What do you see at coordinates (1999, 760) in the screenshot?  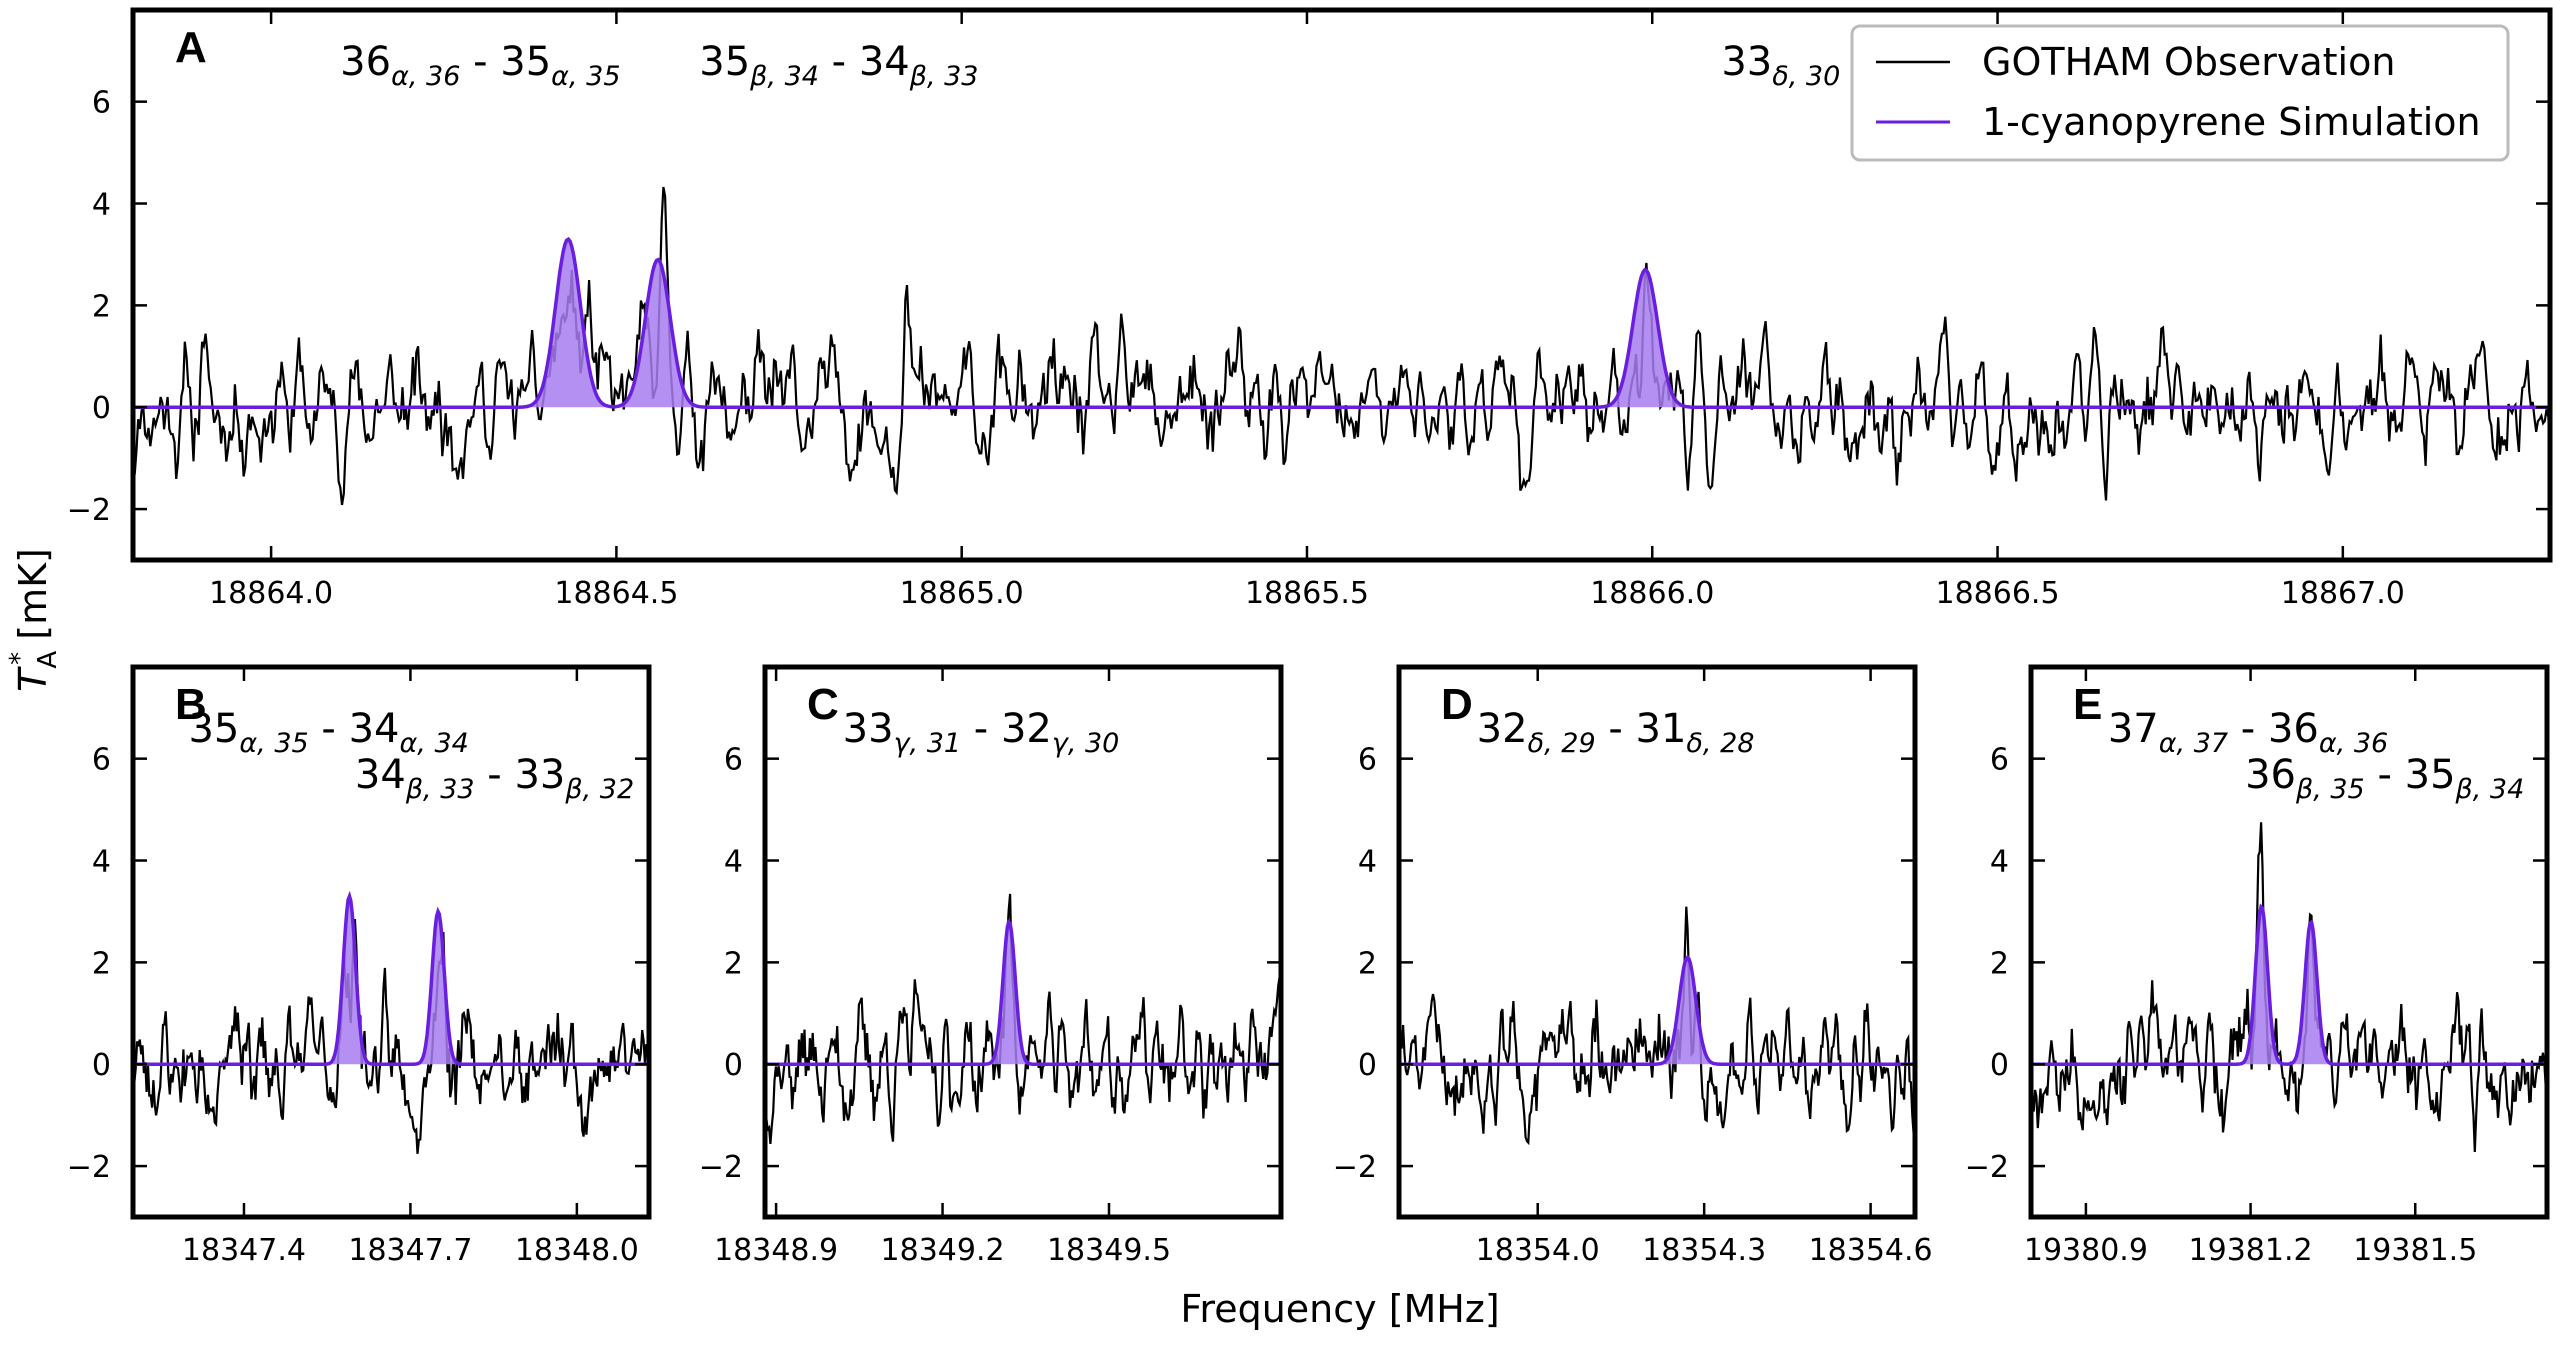 I see `ytick-label-e-4: 6` at bounding box center [1999, 760].